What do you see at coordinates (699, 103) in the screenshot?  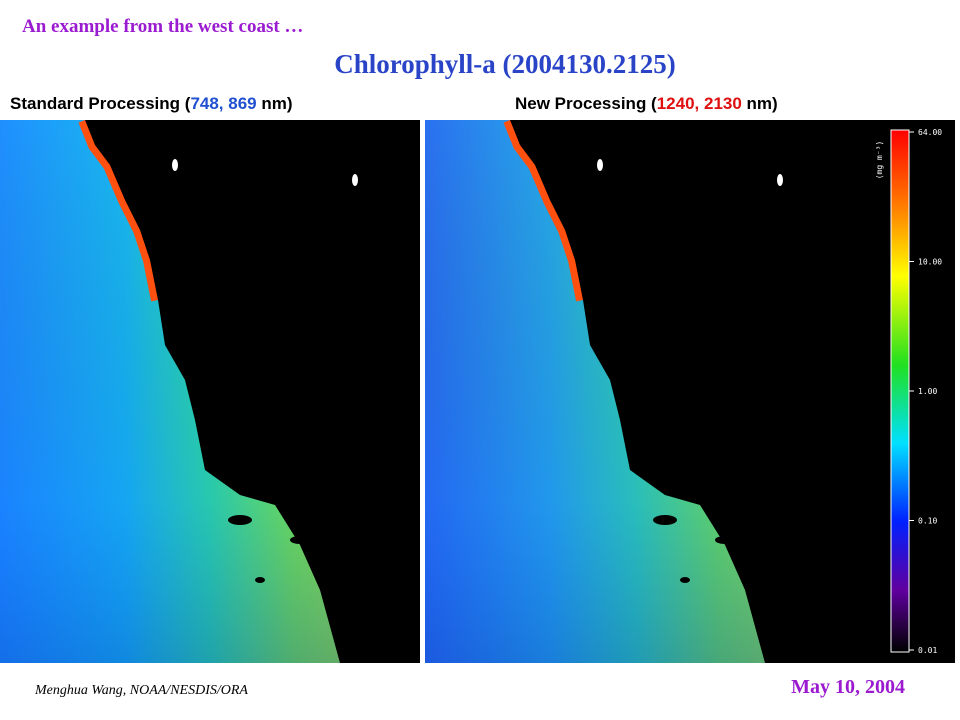 I see `label-wavelengths: 1240, 2130` at bounding box center [699, 103].